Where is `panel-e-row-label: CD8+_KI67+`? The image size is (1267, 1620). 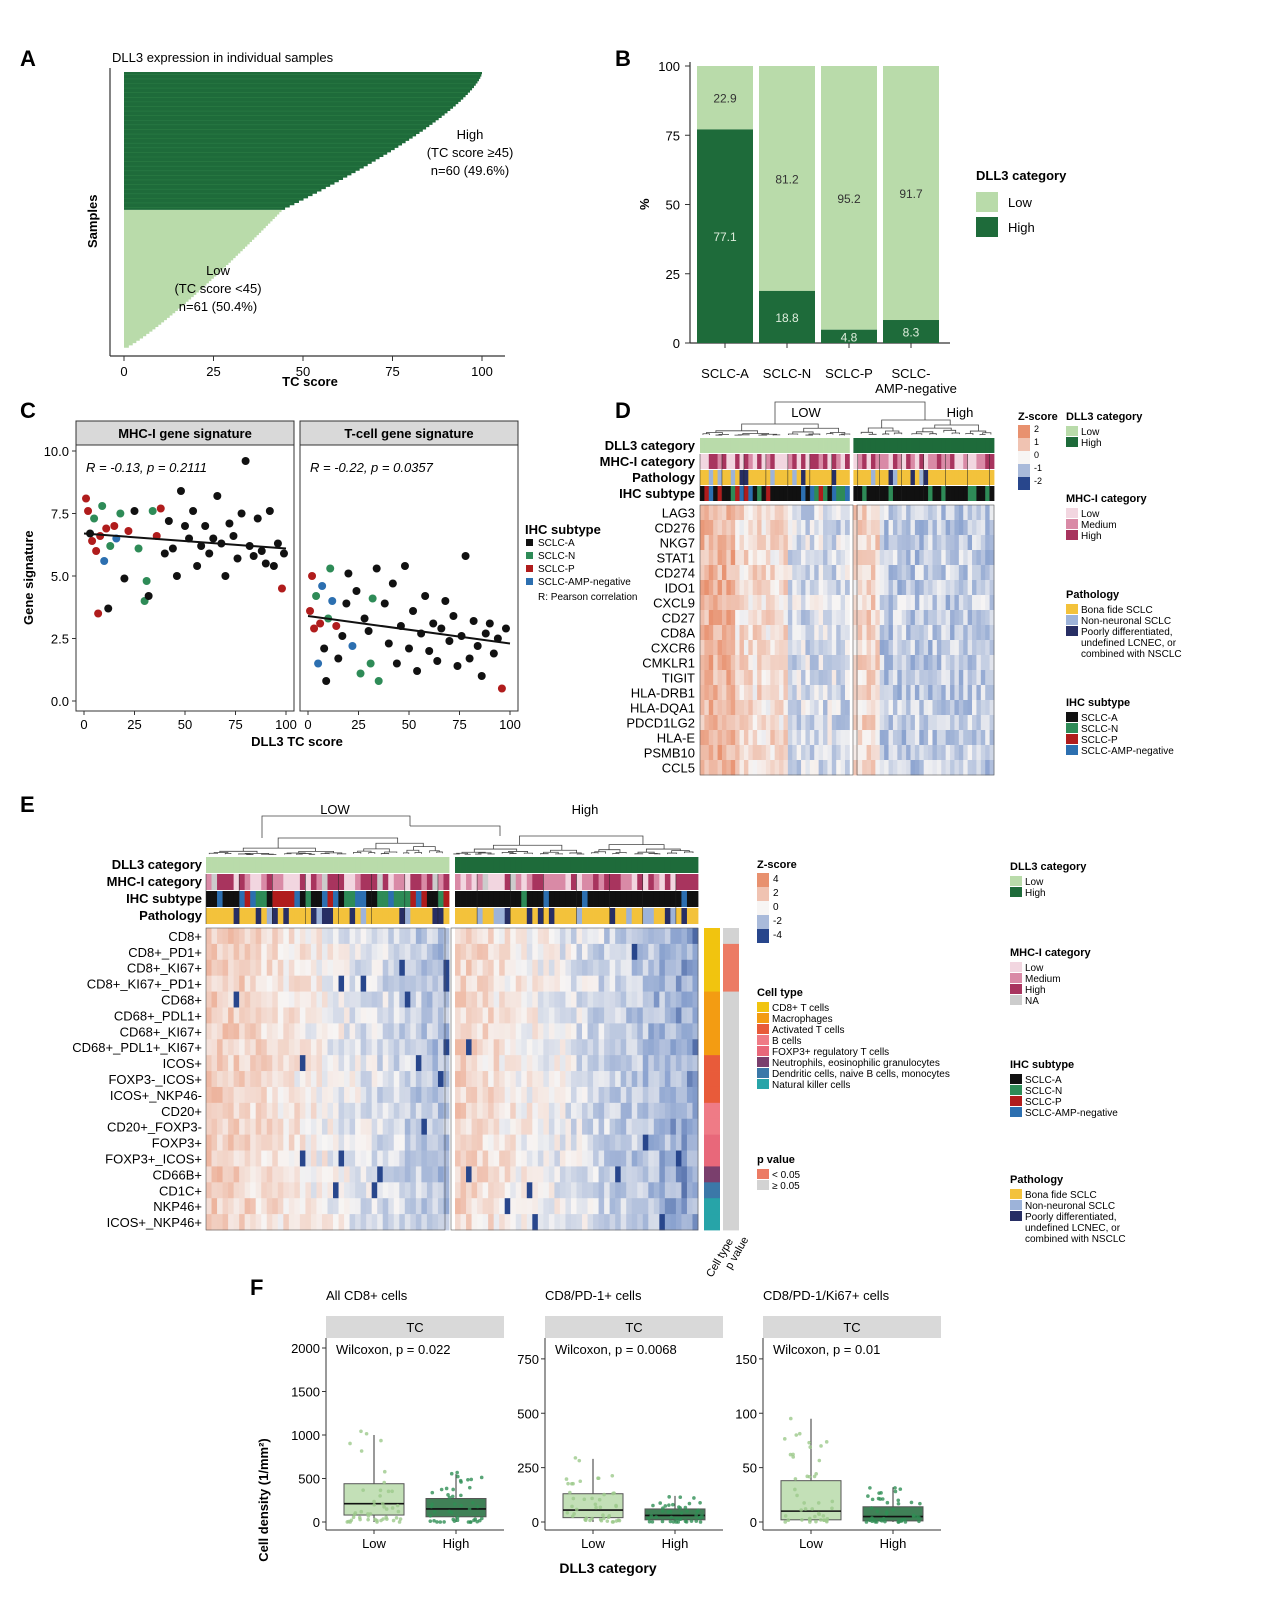
panel-e-row-label: CD8+_KI67+ is located at coordinates (164, 968).